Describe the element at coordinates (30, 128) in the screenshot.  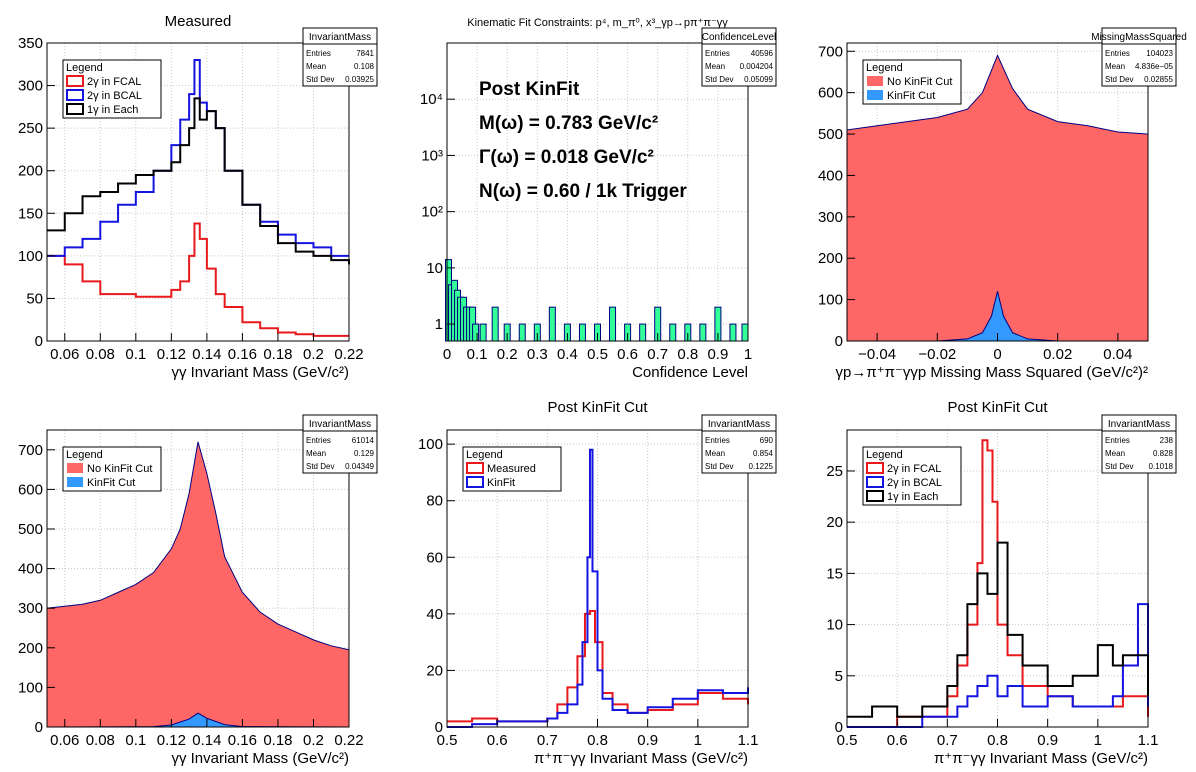
I see `y-tick-label: 250` at that location.